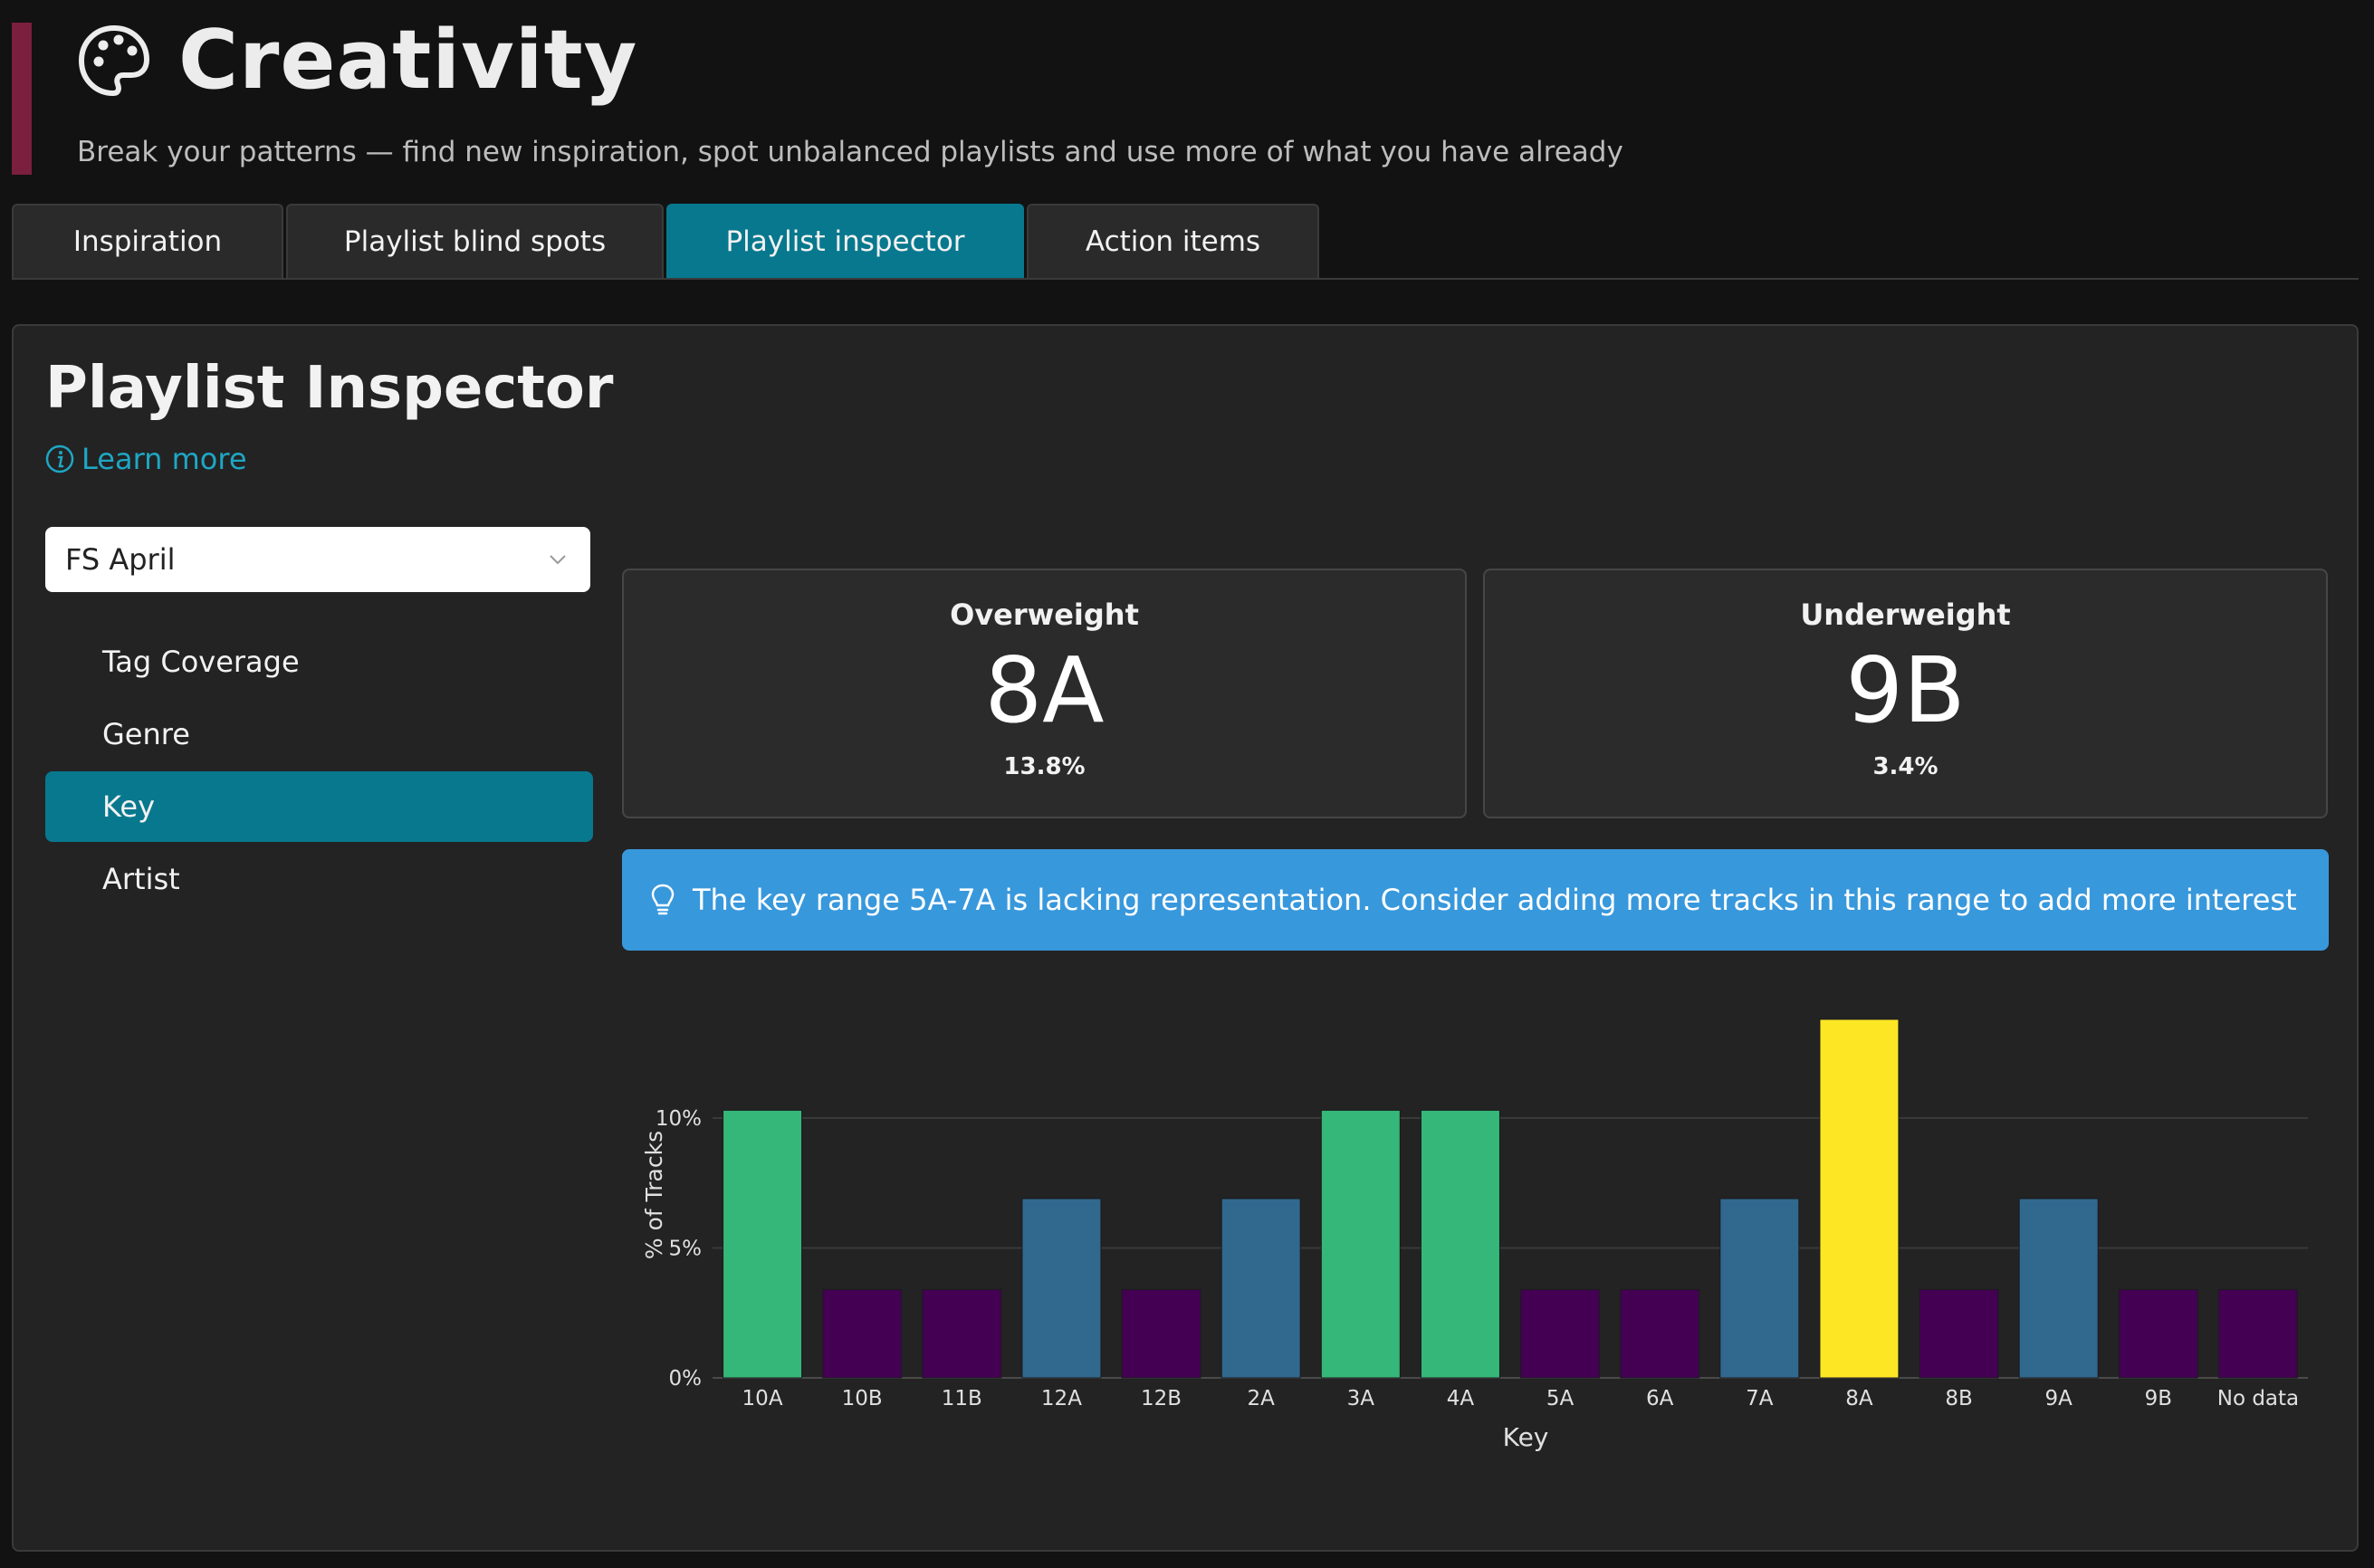 The width and height of the screenshot is (2374, 1568). What do you see at coordinates (654, 1195) in the screenshot?
I see `chart-y-label: % of Tracks` at bounding box center [654, 1195].